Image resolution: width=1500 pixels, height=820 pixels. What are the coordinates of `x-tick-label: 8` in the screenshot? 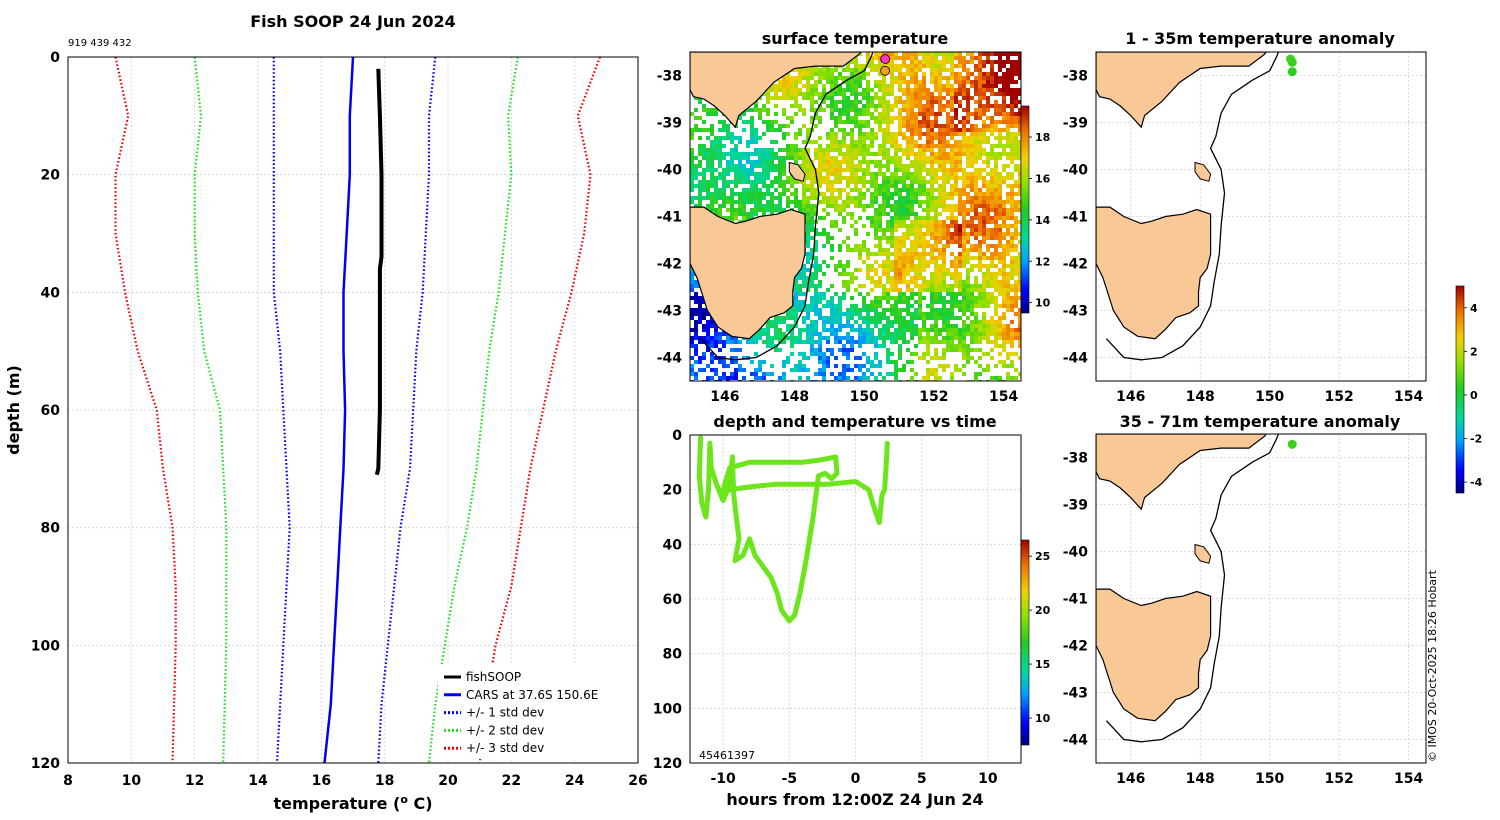 It's located at (68, 781).